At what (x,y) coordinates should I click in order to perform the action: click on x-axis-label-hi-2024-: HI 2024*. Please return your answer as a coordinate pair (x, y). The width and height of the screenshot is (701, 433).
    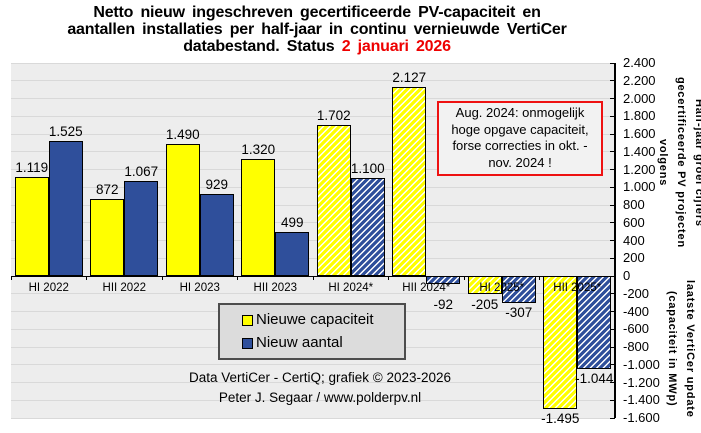
    Looking at the image, I should click on (351, 288).